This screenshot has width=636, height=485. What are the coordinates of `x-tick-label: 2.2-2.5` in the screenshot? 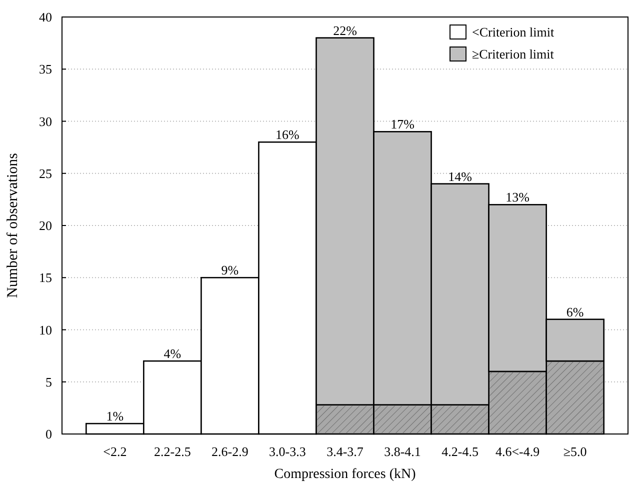 It's located at (172, 451).